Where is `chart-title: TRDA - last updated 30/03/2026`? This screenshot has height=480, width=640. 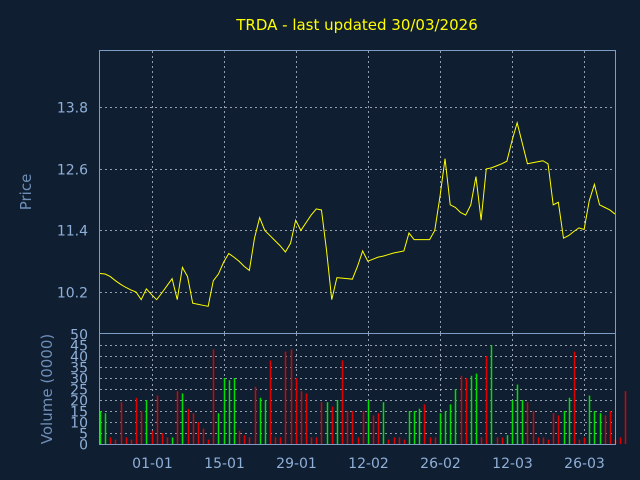
chart-title: TRDA - last updated 30/03/2026 is located at coordinates (356, 25).